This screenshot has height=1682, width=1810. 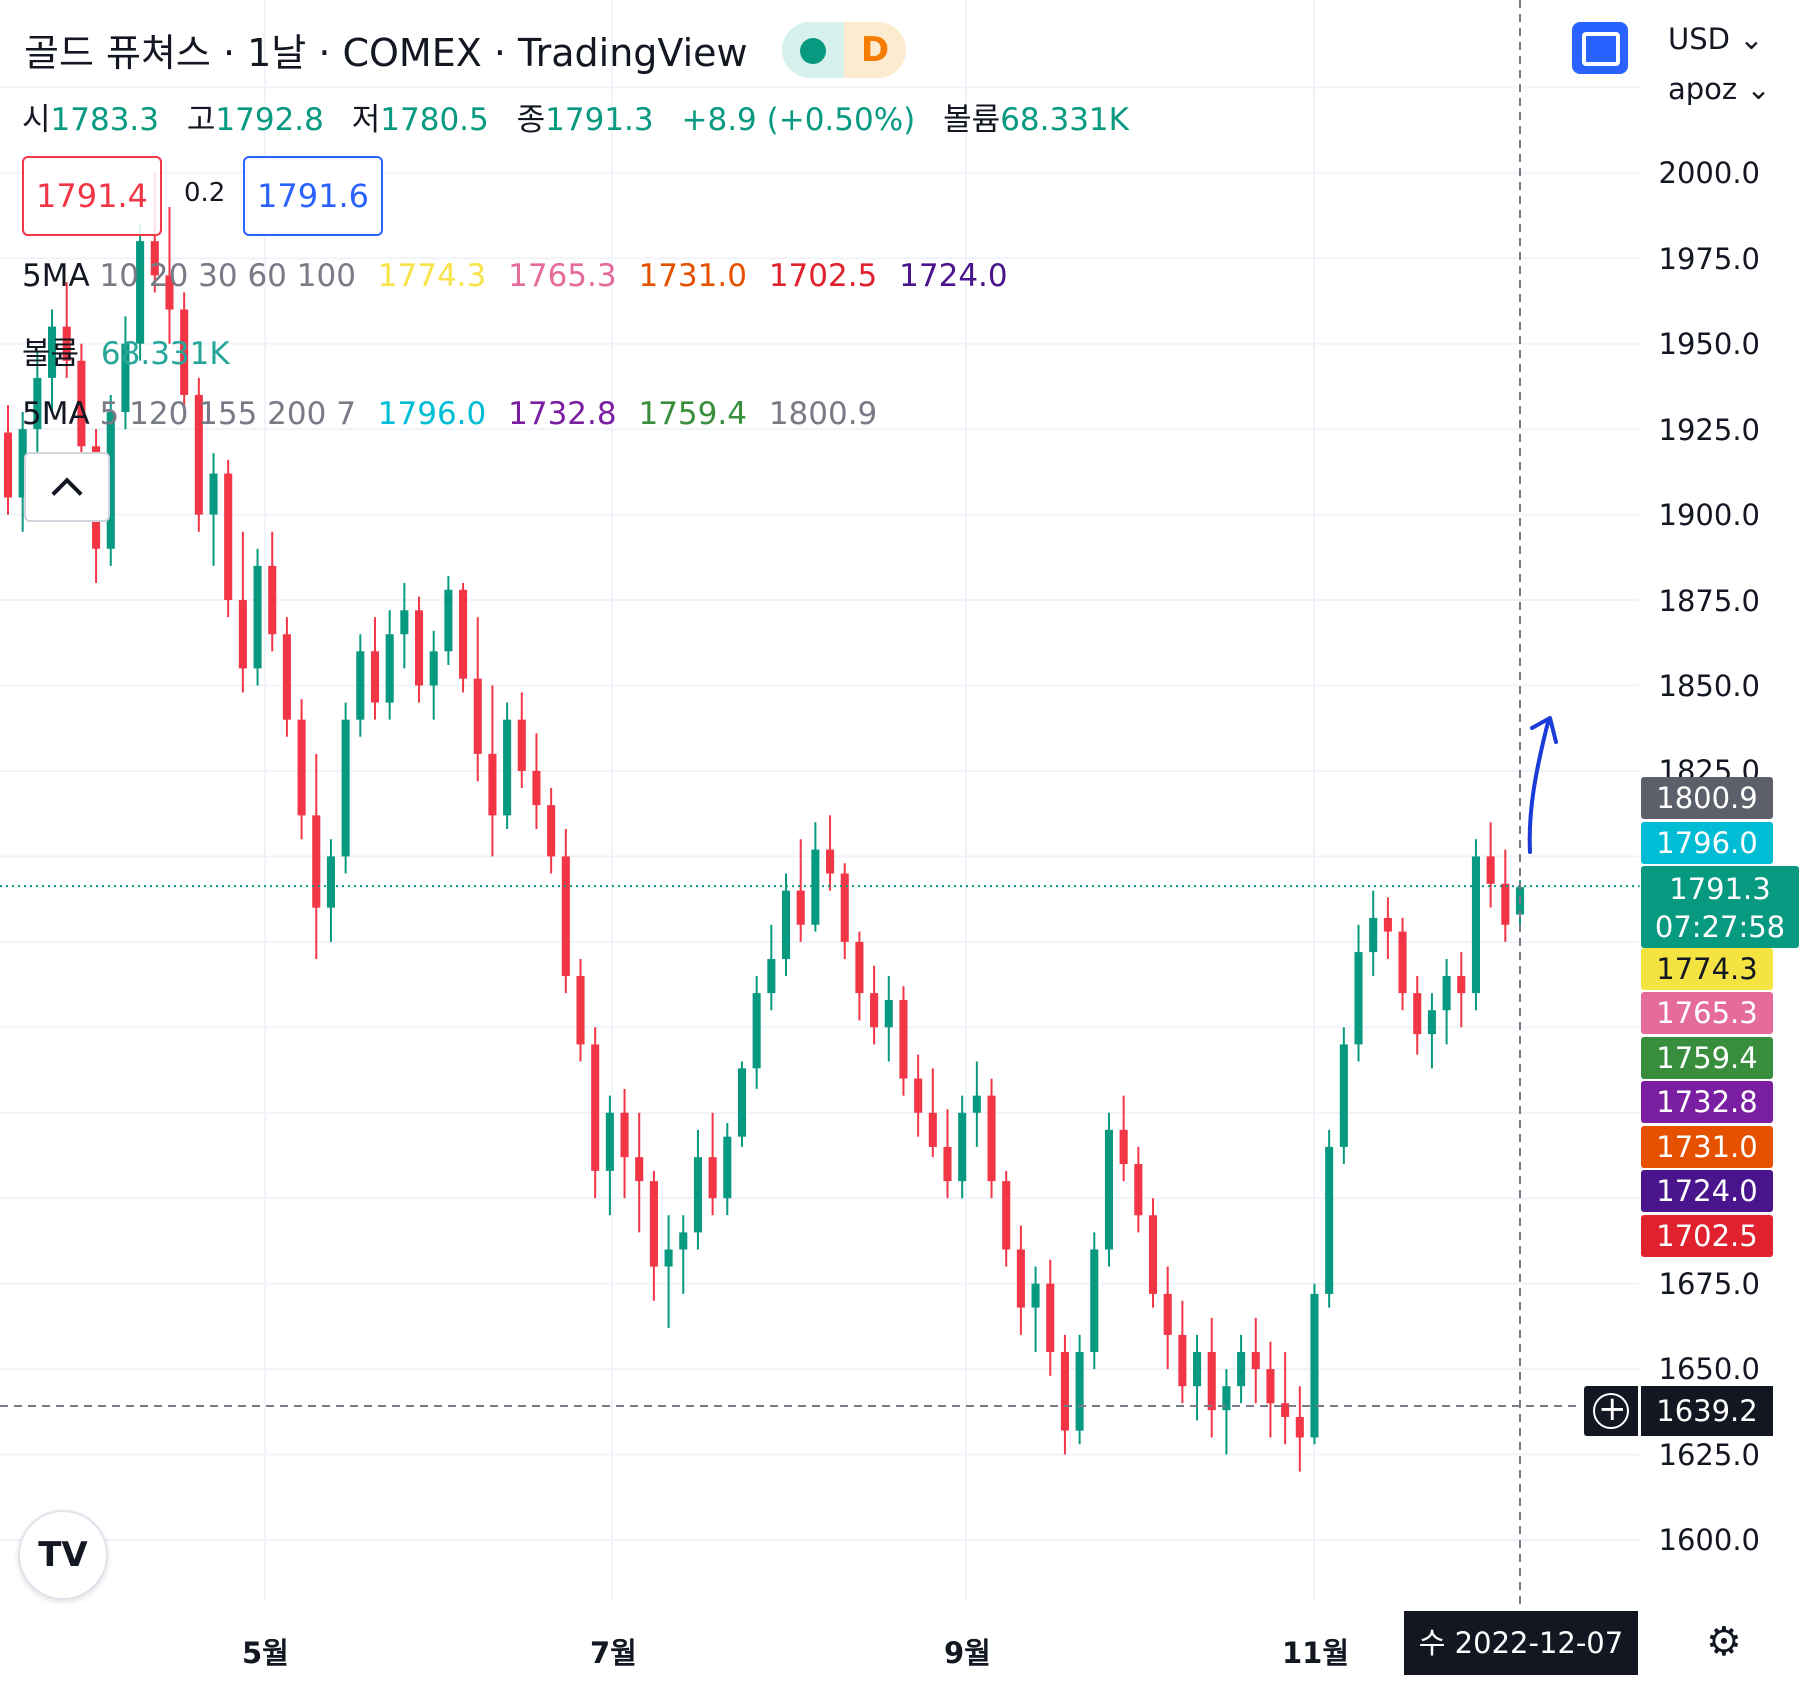 I want to click on ma-price-pill: 1724.0, so click(x=1707, y=1191).